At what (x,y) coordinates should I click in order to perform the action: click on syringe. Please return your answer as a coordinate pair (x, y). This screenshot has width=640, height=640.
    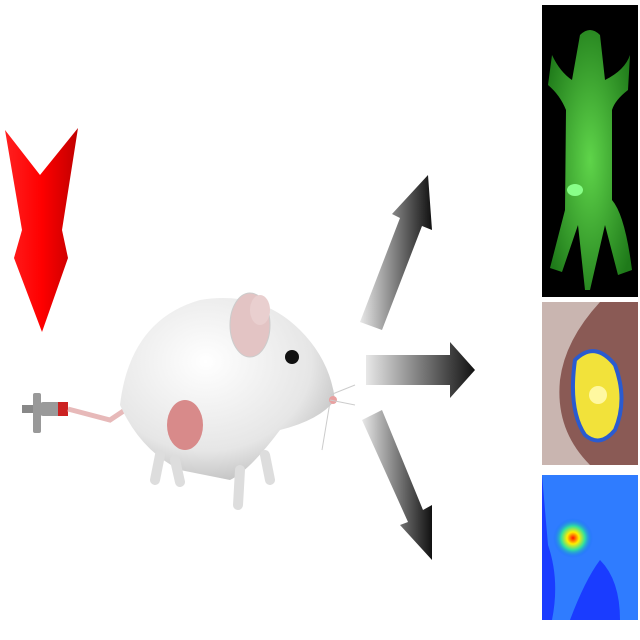
    Looking at the image, I should click on (74, 413).